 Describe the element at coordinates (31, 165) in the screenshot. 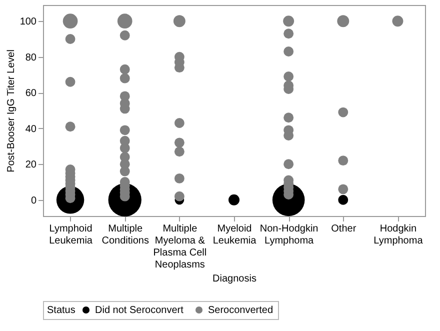

I see `y-tick-label: 20` at that location.